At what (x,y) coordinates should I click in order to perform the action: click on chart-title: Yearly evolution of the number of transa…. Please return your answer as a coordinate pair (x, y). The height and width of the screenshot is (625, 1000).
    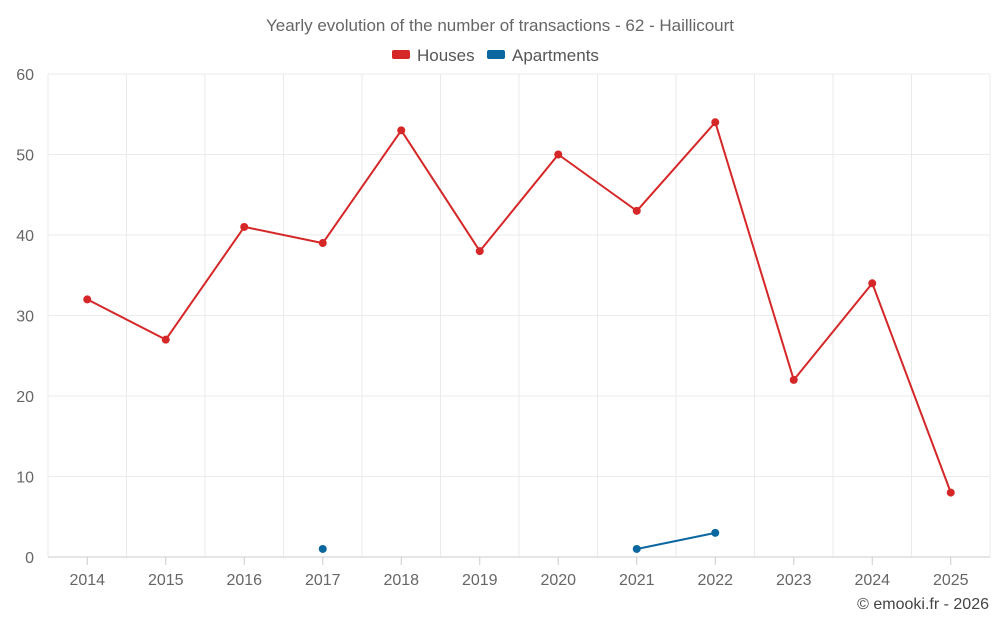
    Looking at the image, I should click on (500, 25).